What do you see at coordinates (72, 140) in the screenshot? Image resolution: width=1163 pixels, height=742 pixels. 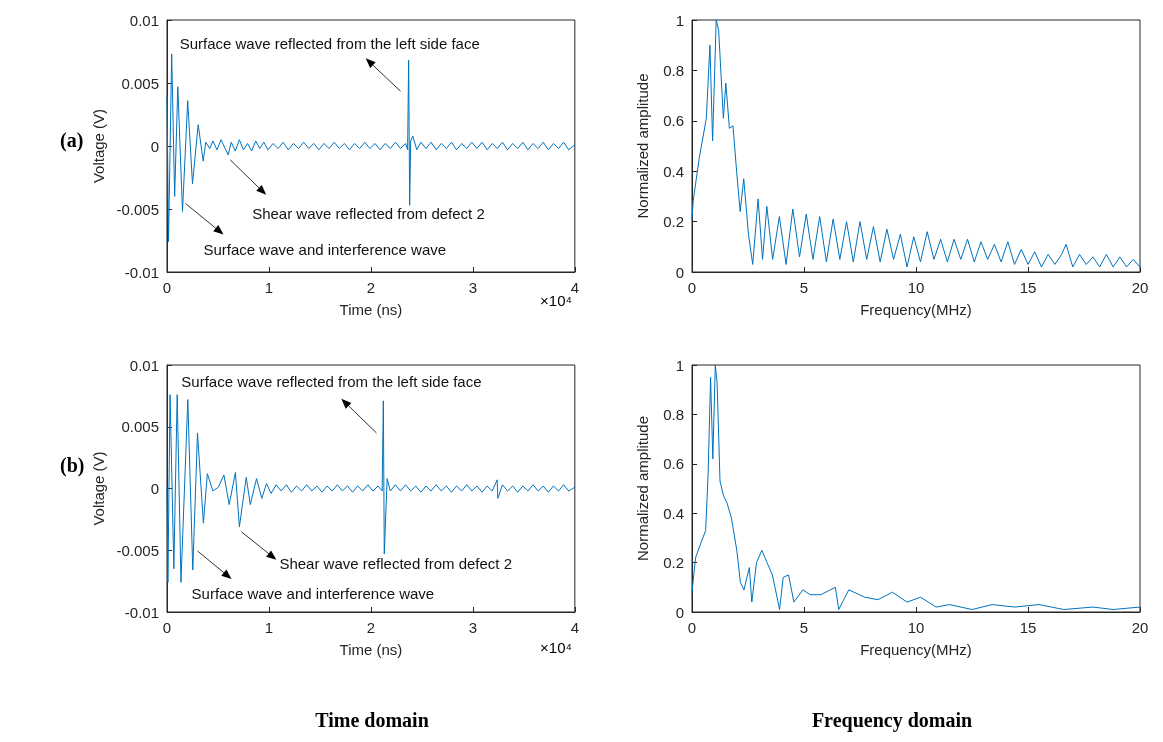 I see `text: (a)` at bounding box center [72, 140].